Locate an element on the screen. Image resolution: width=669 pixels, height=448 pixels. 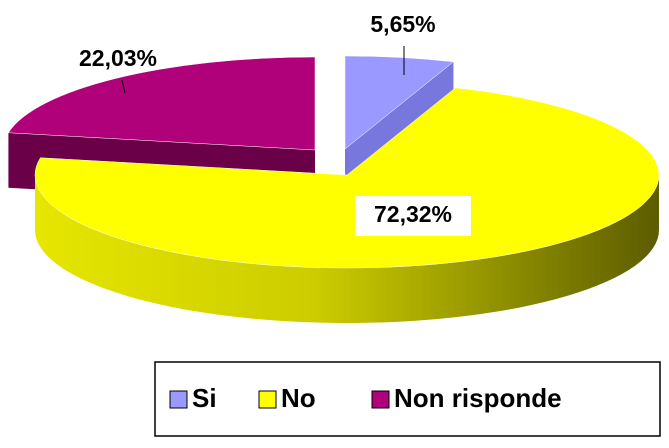
leader-line is located at coordinates (123, 86).